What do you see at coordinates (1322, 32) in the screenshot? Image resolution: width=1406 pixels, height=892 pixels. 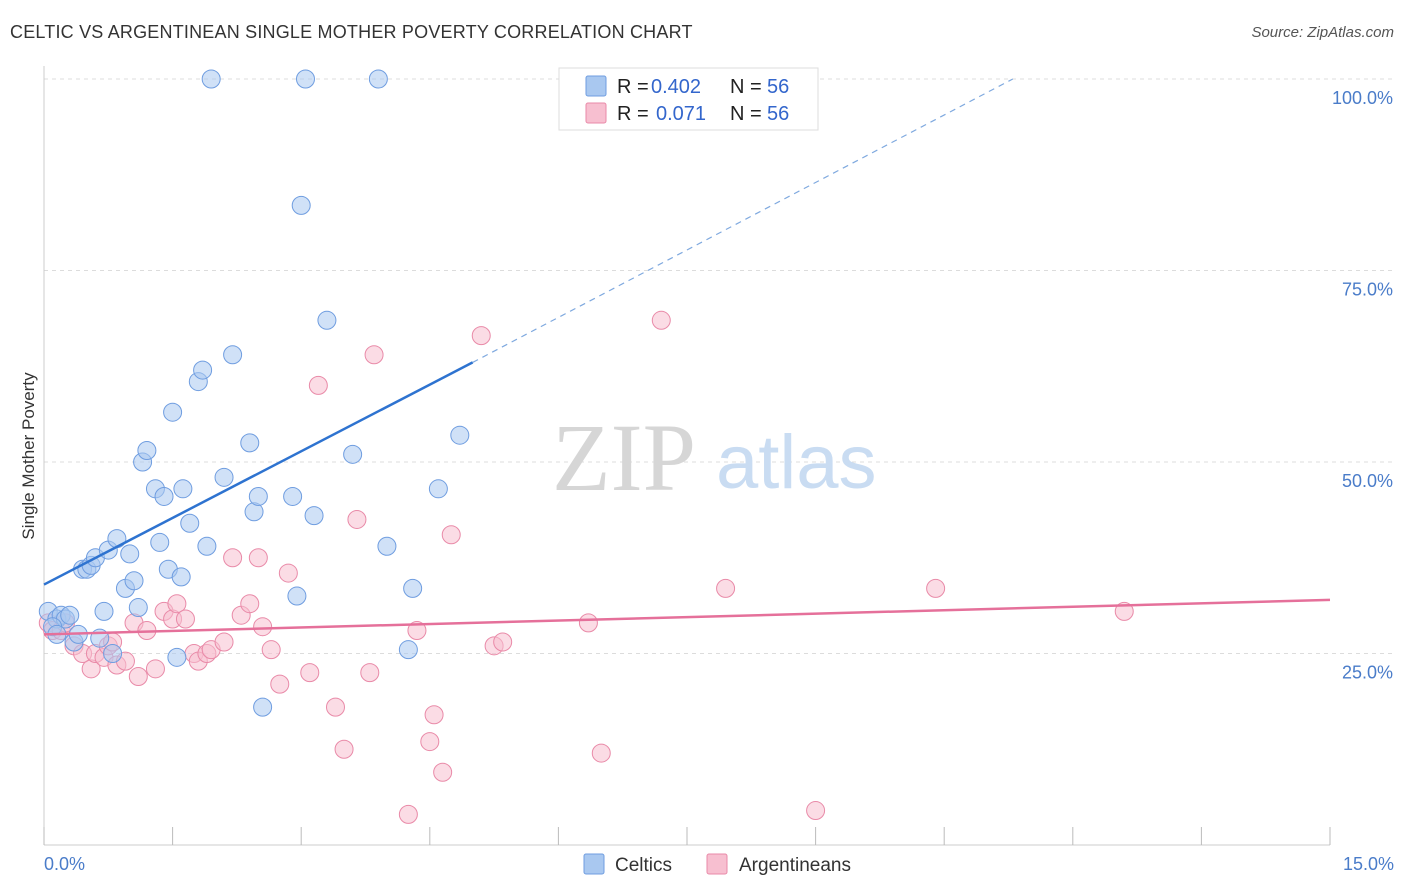 I see `source-credit: Source: ZipAtlas.com` at bounding box center [1322, 32].